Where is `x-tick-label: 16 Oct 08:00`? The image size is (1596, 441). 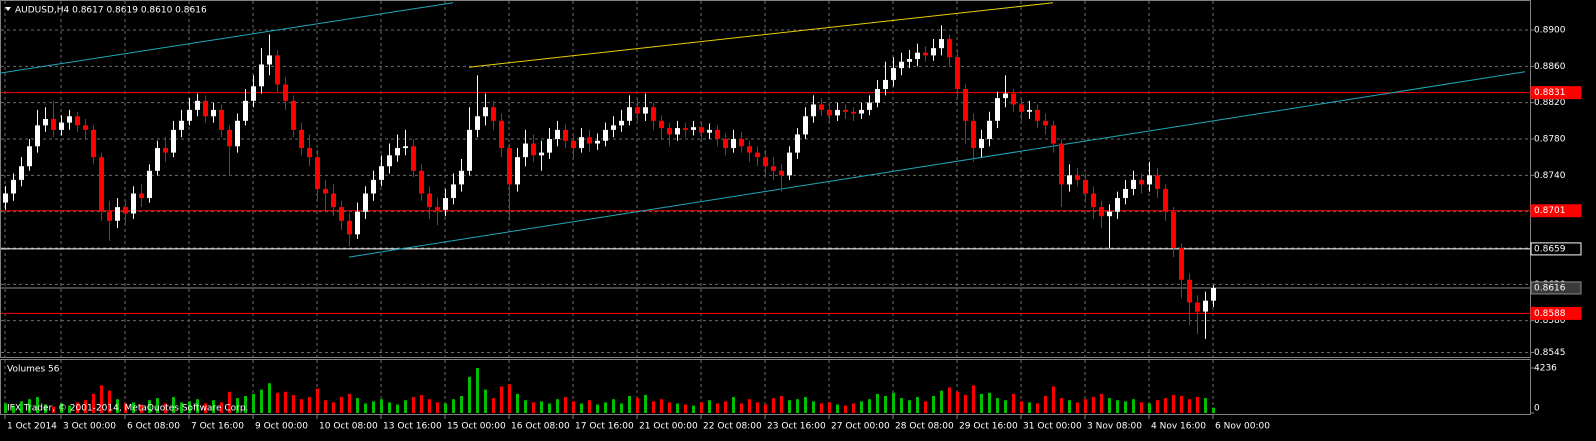 x-tick-label: 16 Oct 08:00 is located at coordinates (540, 427).